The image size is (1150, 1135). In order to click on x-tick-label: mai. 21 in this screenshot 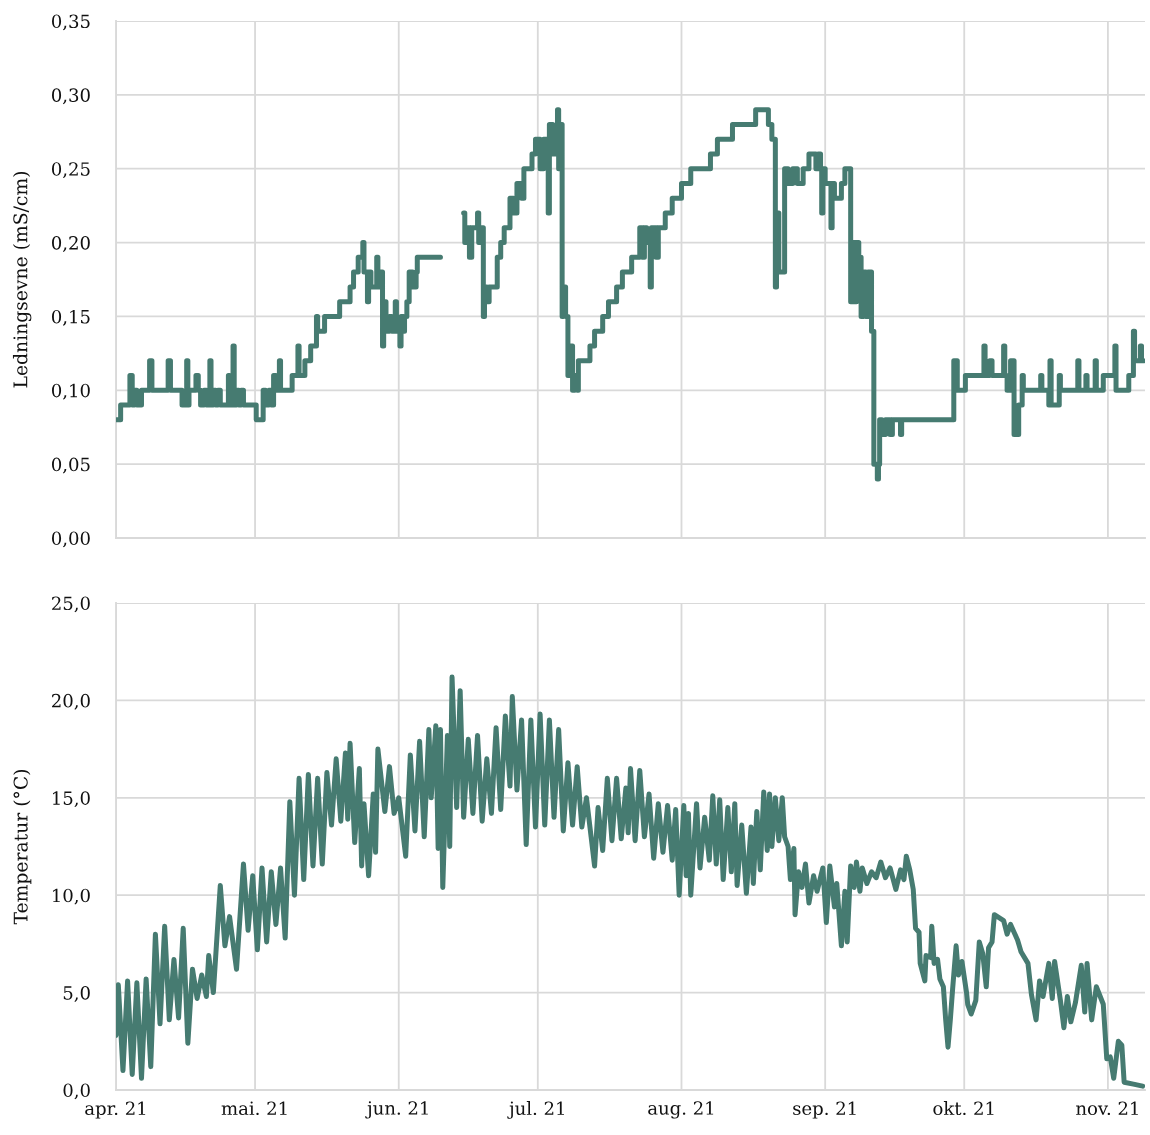, I will do `click(254, 1108)`.